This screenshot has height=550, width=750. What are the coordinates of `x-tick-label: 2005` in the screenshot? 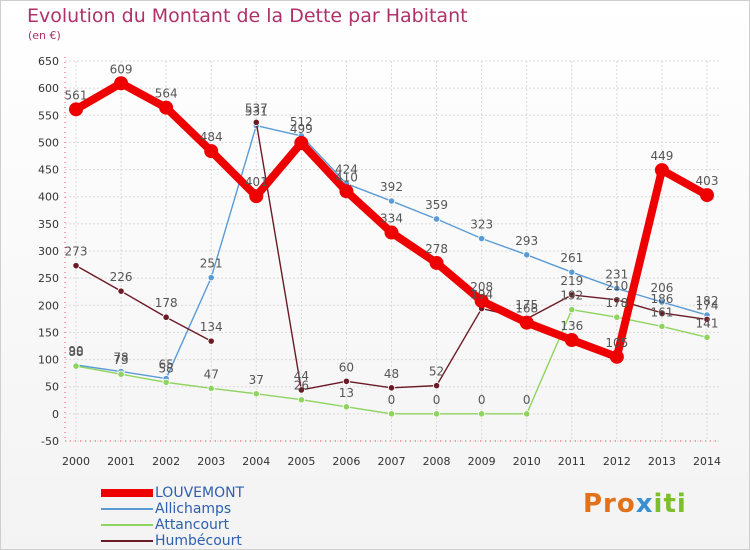 It's located at (301, 461).